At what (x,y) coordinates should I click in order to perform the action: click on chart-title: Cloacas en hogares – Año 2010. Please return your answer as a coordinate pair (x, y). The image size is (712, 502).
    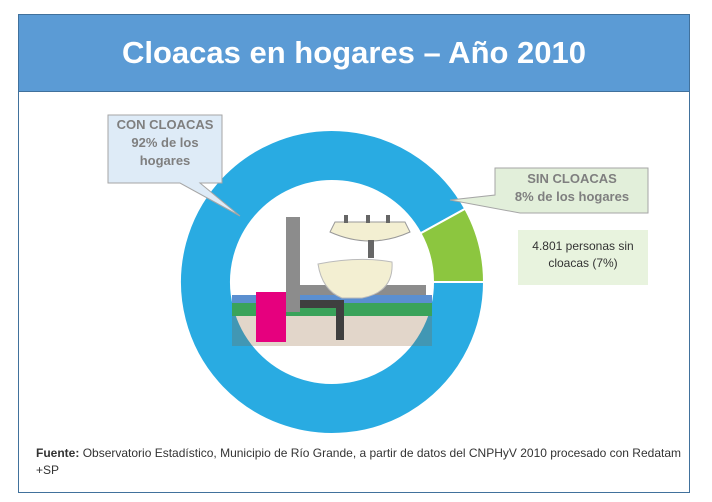
    Looking at the image, I should click on (354, 53).